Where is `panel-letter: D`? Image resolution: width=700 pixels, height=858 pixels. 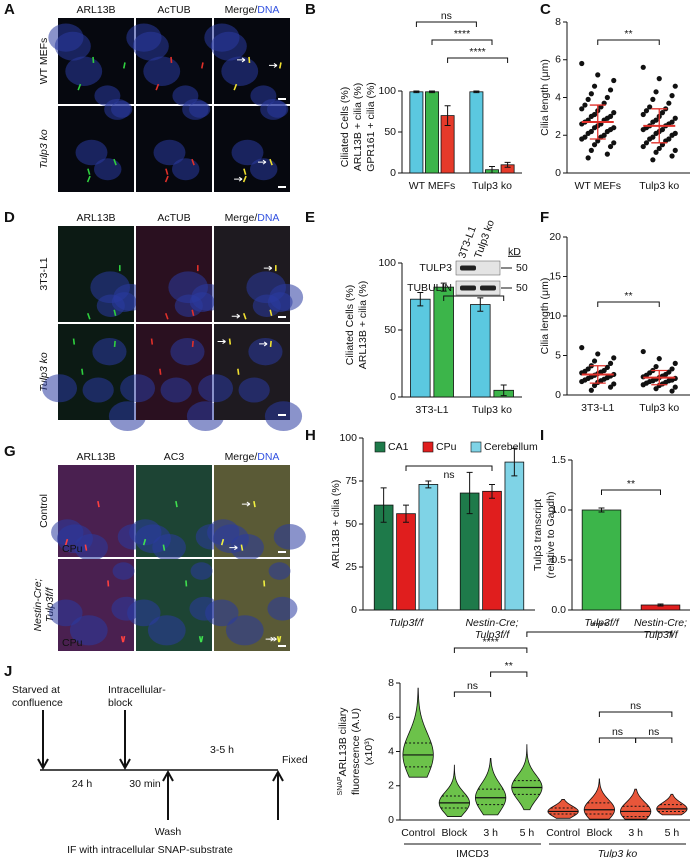 panel-letter: D is located at coordinates (9, 217).